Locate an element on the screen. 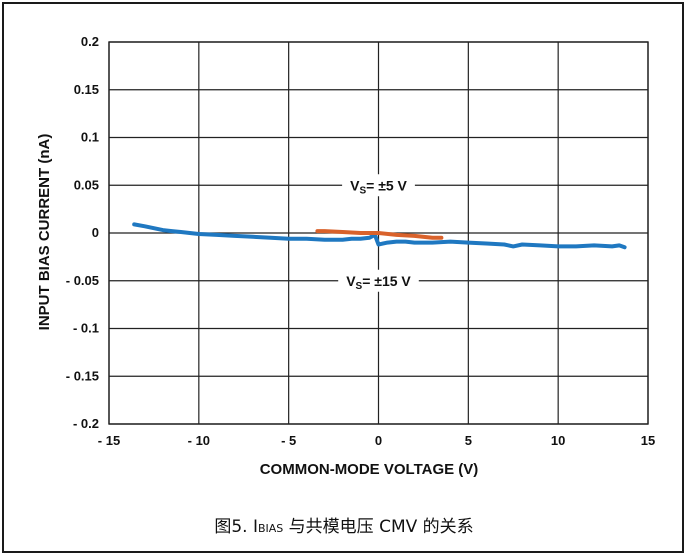  chart-annotations: VS= ±5 VVS= ±15 V is located at coordinates (378, 233).